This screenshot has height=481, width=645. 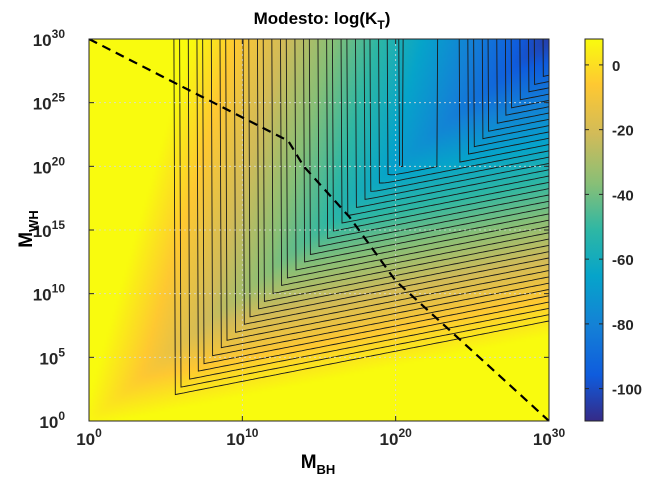 What do you see at coordinates (549, 437) in the screenshot?
I see `x-tick-label: 1030` at bounding box center [549, 437].